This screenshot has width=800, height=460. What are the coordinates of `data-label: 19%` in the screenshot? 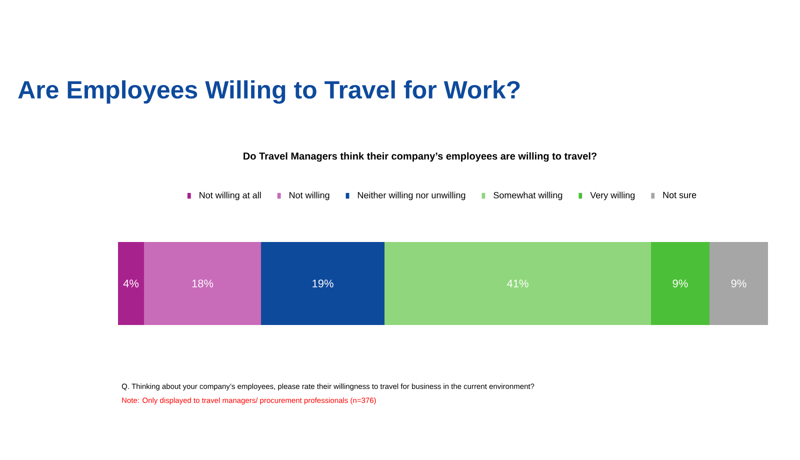 It's located at (323, 284).